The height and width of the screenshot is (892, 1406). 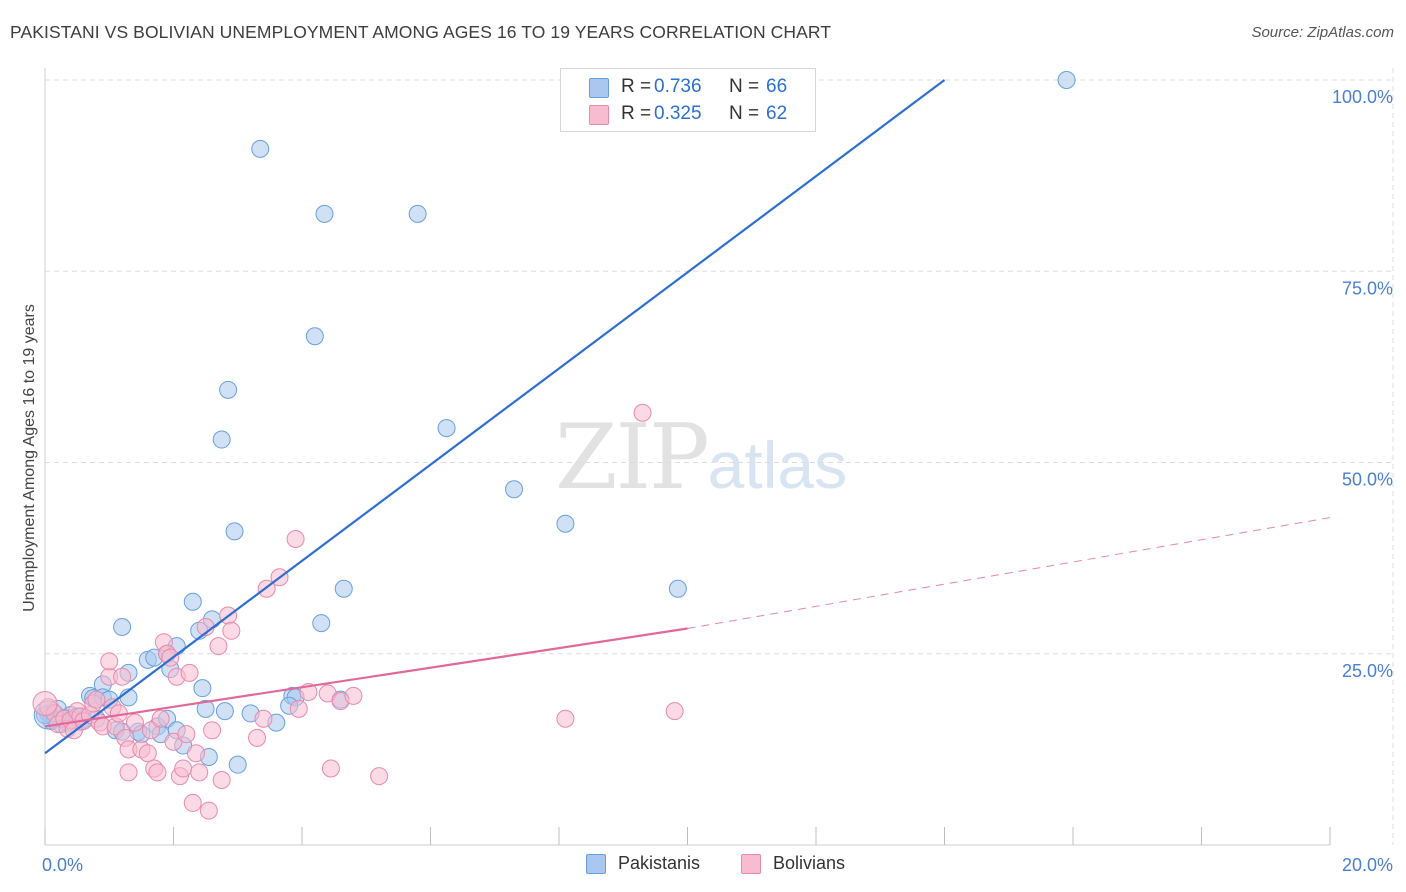 I want to click on legend-label-pakistanis: Pakistanis, so click(x=659, y=863).